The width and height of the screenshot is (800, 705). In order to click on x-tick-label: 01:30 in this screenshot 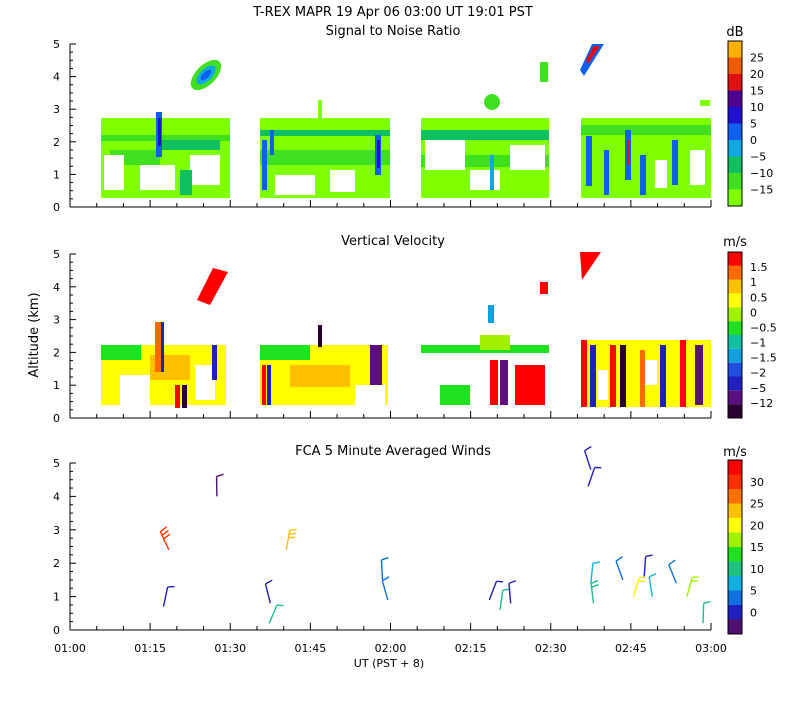, I will do `click(230, 648)`.